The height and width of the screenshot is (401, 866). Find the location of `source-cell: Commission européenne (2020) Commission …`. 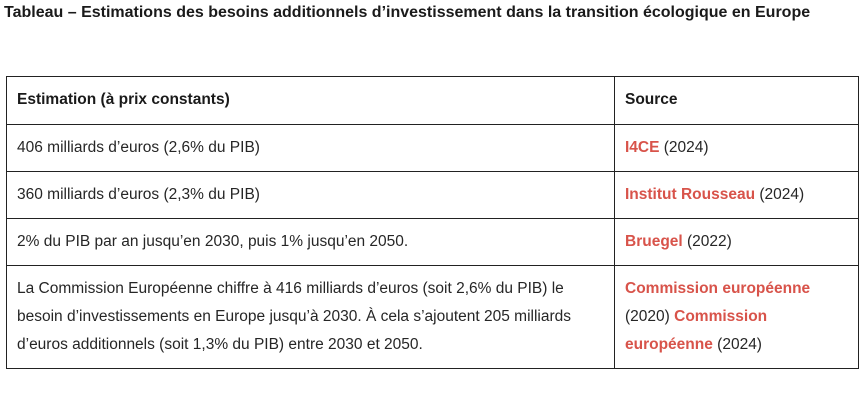

source-cell: Commission européenne (2020) Commission … is located at coordinates (736, 317).